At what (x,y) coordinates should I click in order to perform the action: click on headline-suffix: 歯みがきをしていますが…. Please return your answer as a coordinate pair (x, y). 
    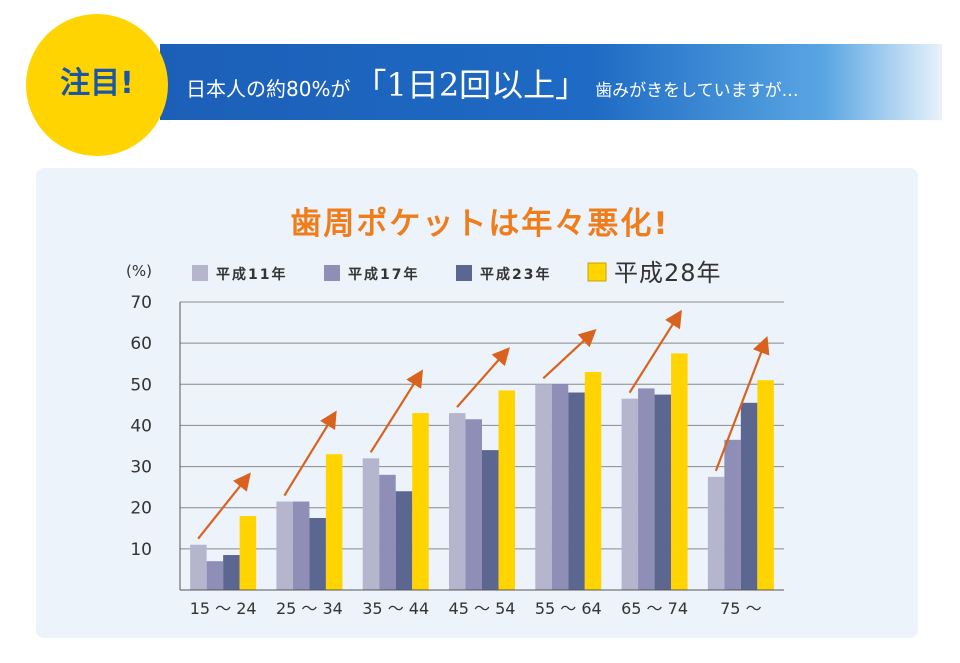
    Looking at the image, I should click on (697, 91).